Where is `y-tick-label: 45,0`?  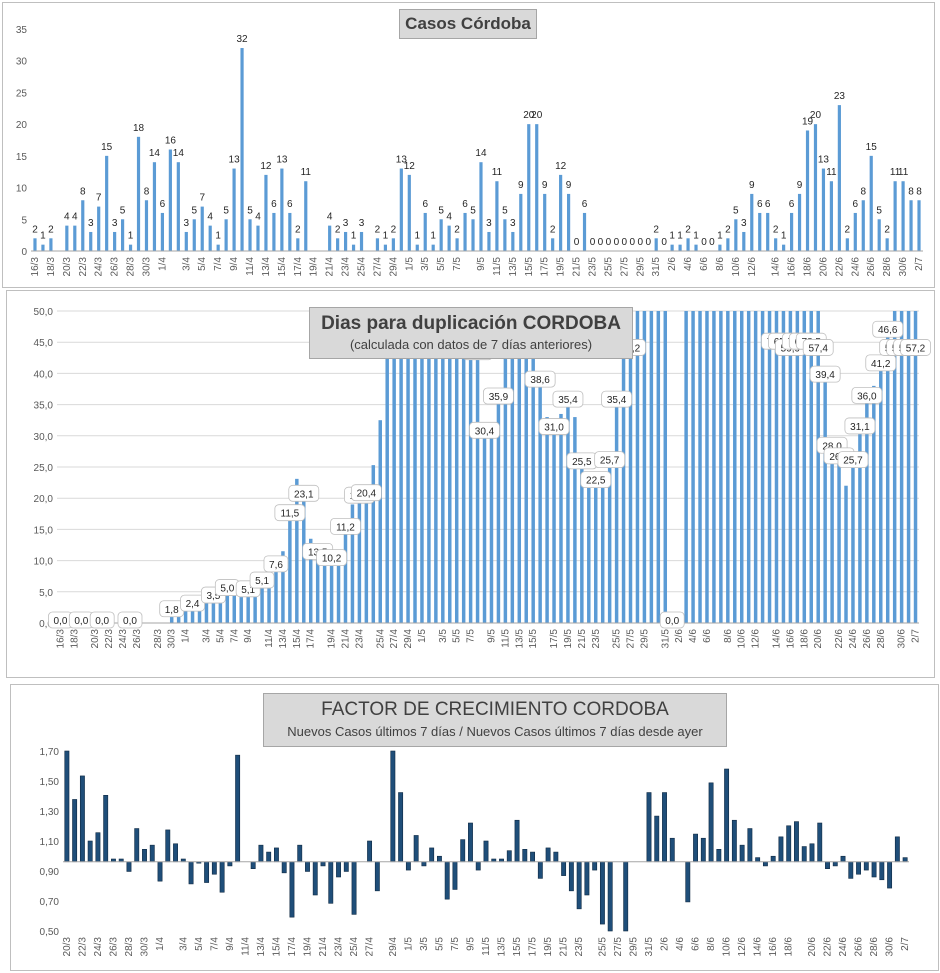 y-tick-label: 45,0 is located at coordinates (44, 343).